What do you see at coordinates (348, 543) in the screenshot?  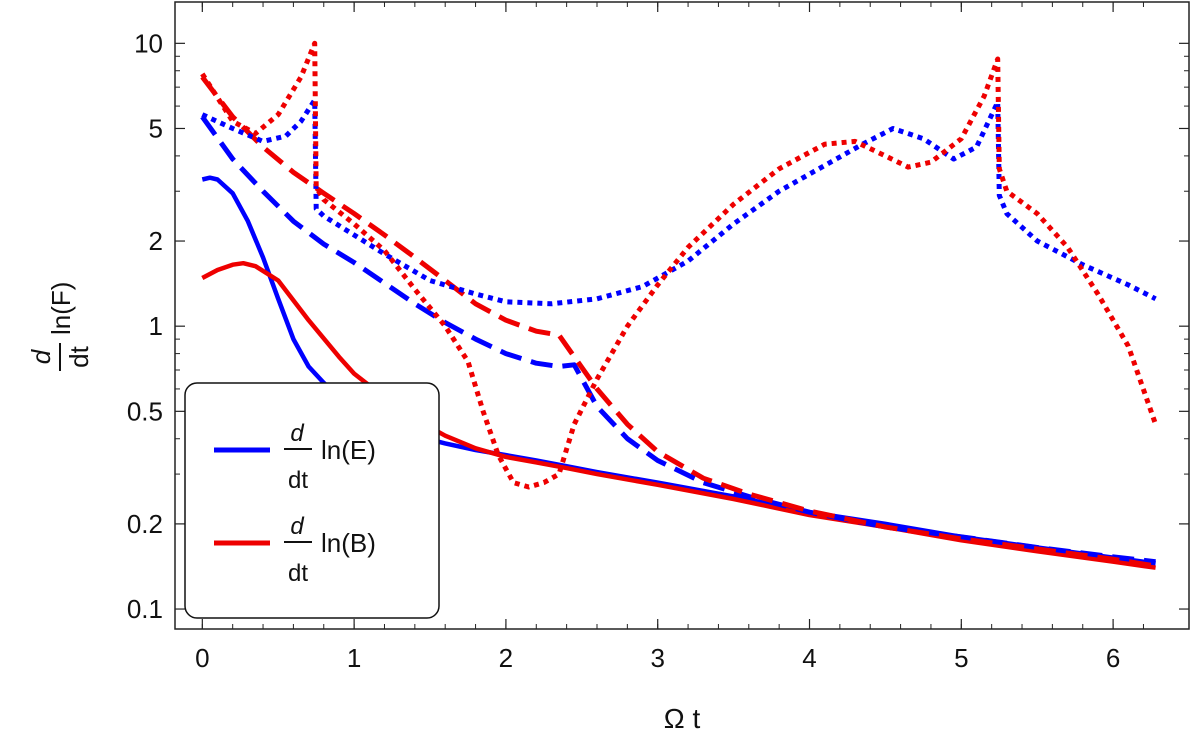 I see `legend-entry-b-function: ln(B)` at bounding box center [348, 543].